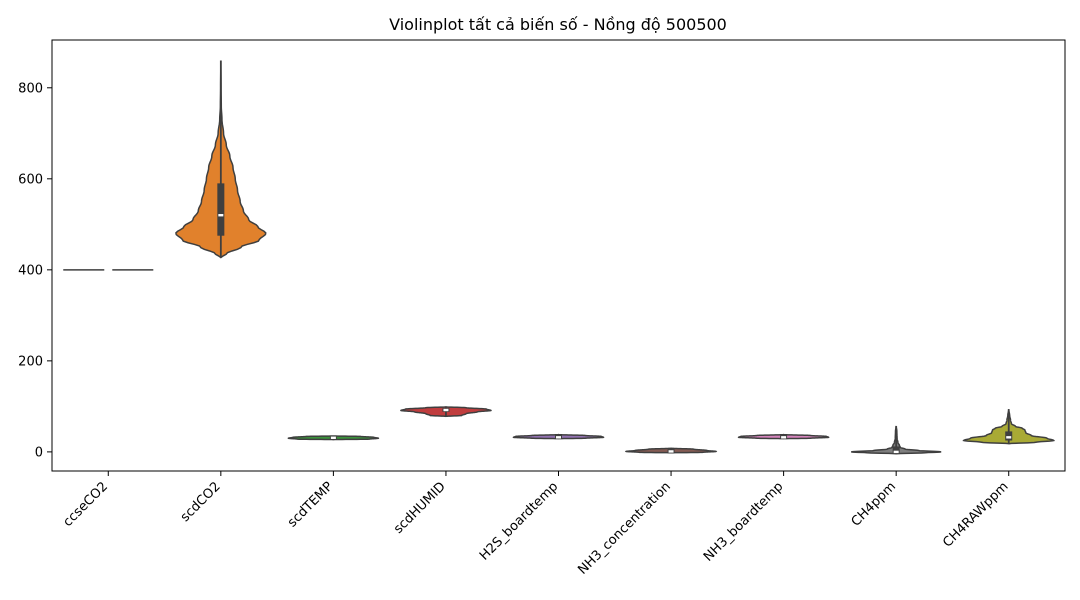  Describe the element at coordinates (30, 88) in the screenshot. I see `y-tick-label: 800` at that location.